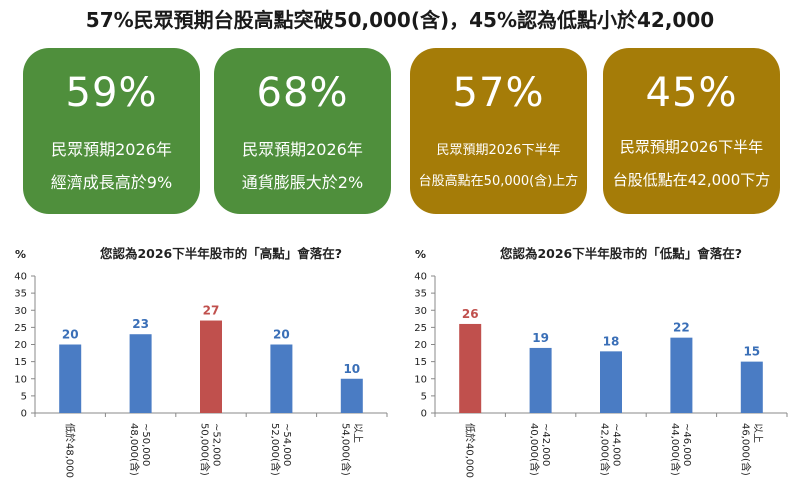  Describe the element at coordinates (286, 444) in the screenshot. I see `category-label-line: ~54,000` at that location.